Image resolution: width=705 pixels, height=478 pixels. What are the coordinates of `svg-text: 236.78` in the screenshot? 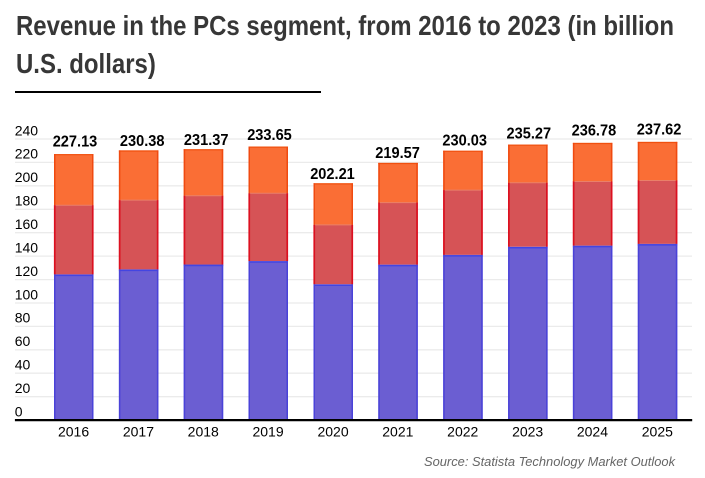 It's located at (594, 131).